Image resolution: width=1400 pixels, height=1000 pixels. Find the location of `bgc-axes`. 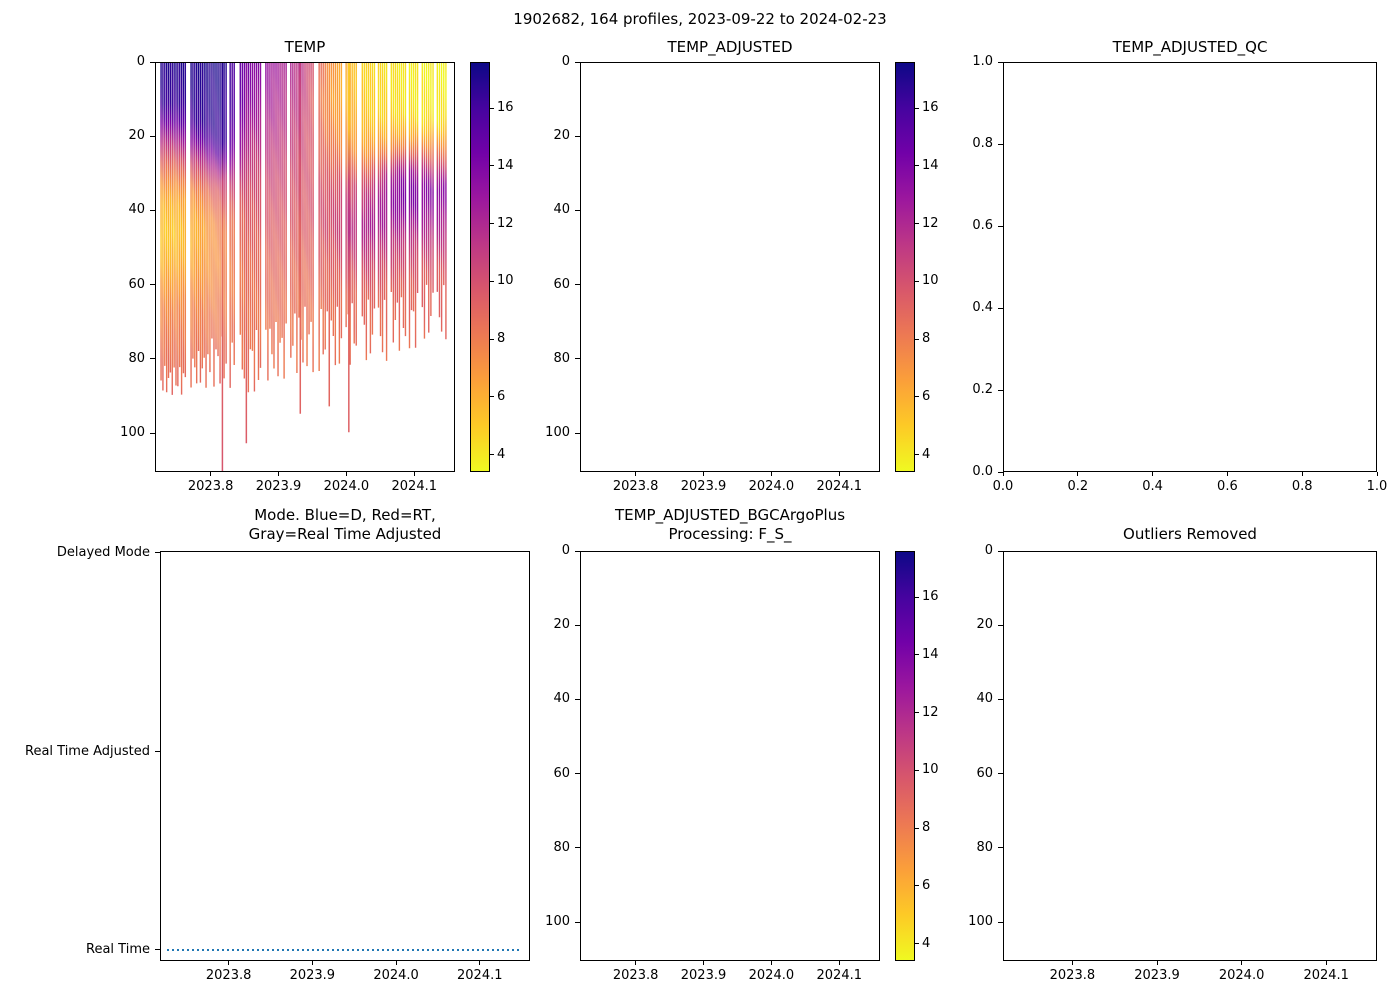

bgc-axes is located at coordinates (730, 756).